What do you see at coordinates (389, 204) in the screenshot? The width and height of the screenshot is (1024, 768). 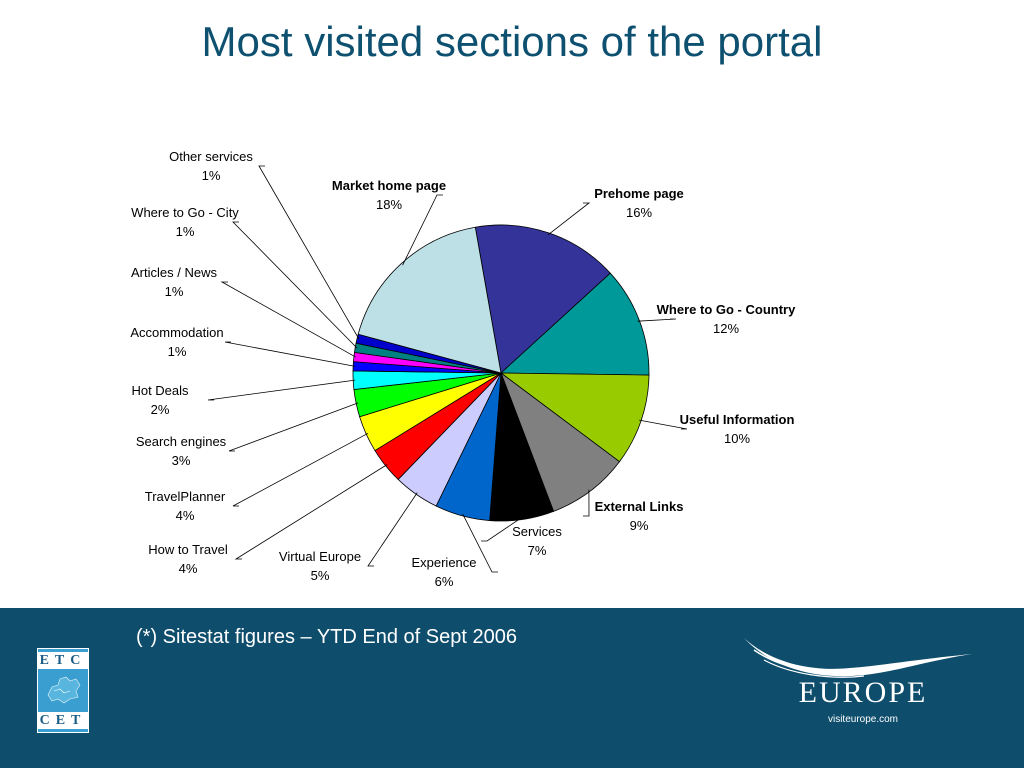 I see `slice-label-value: 18%` at bounding box center [389, 204].